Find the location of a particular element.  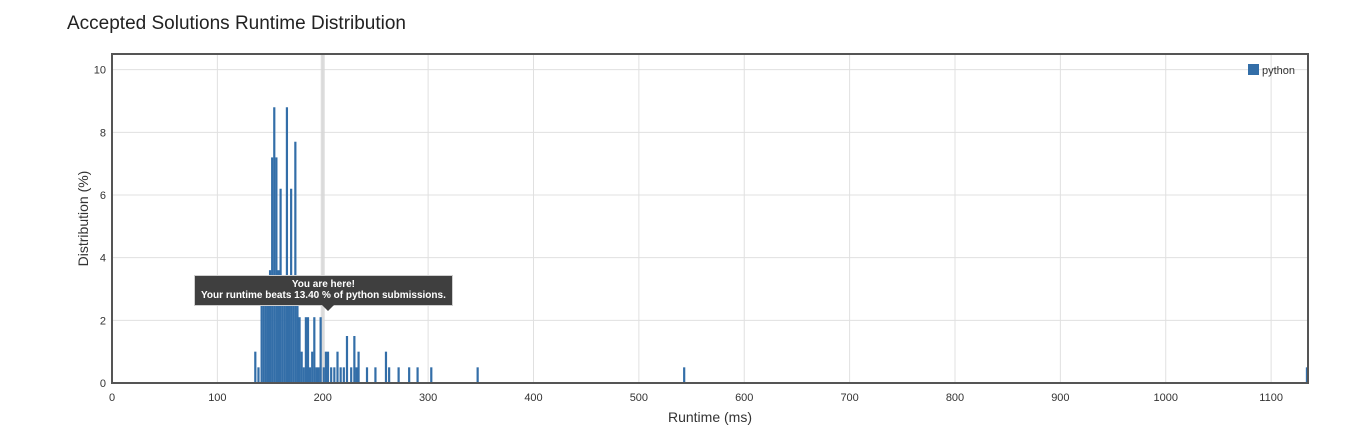

legend-label-python: python is located at coordinates (1278, 71).